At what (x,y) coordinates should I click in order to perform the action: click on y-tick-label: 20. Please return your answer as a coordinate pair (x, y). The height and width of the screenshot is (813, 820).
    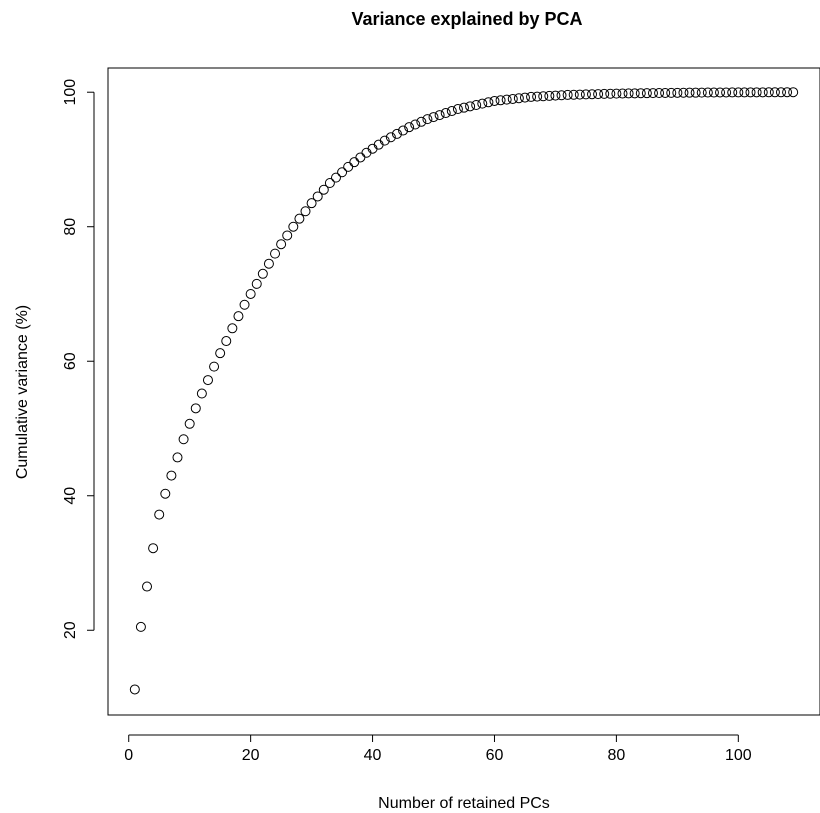
    Looking at the image, I should click on (70, 630).